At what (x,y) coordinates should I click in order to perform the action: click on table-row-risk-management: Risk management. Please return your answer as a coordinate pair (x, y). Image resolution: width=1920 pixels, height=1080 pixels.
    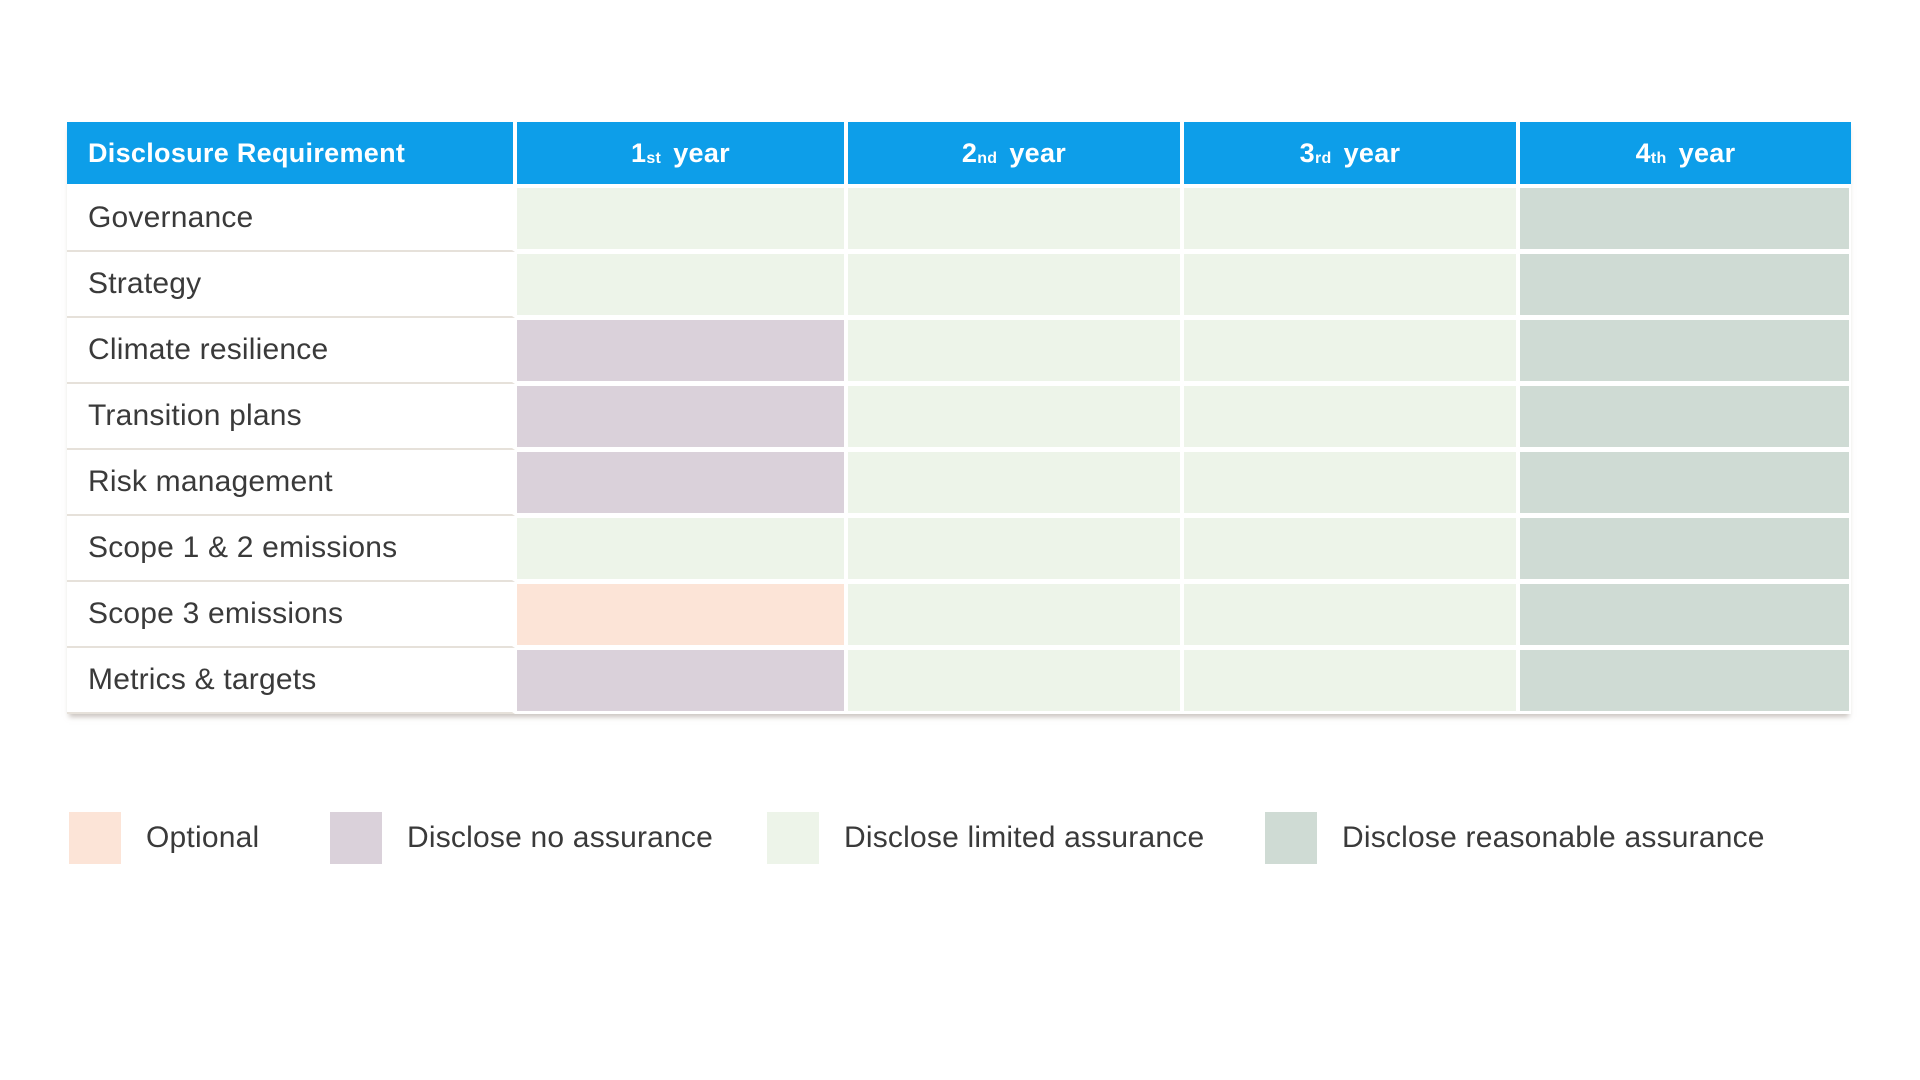
    Looking at the image, I should click on (959, 483).